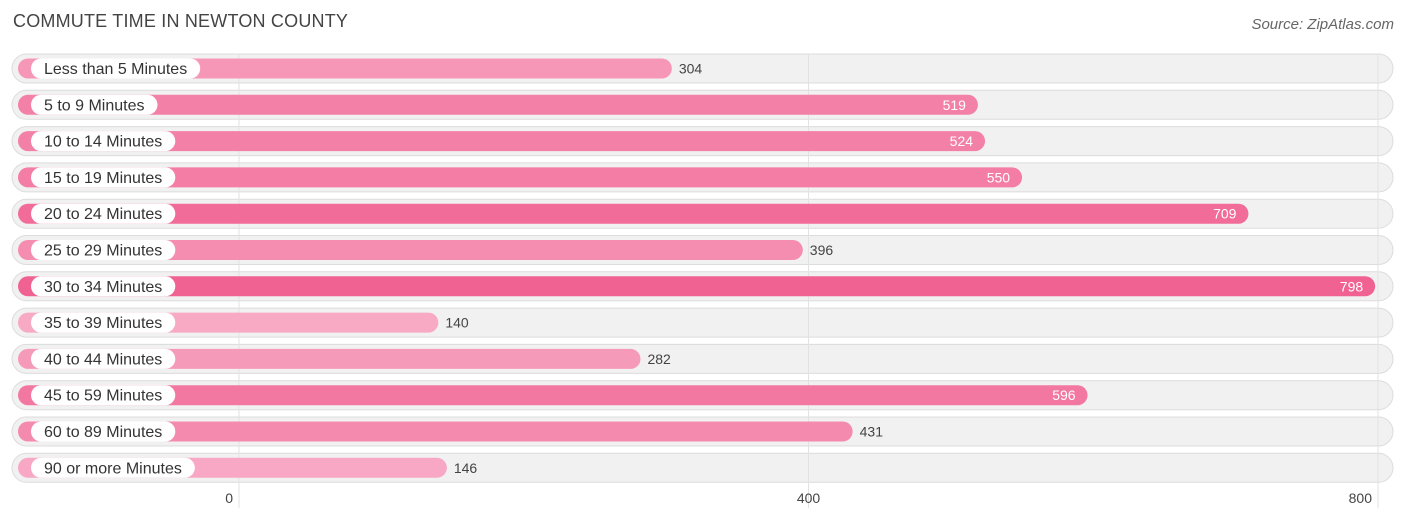  What do you see at coordinates (1064, 395) in the screenshot?
I see `value-label: 596` at bounding box center [1064, 395].